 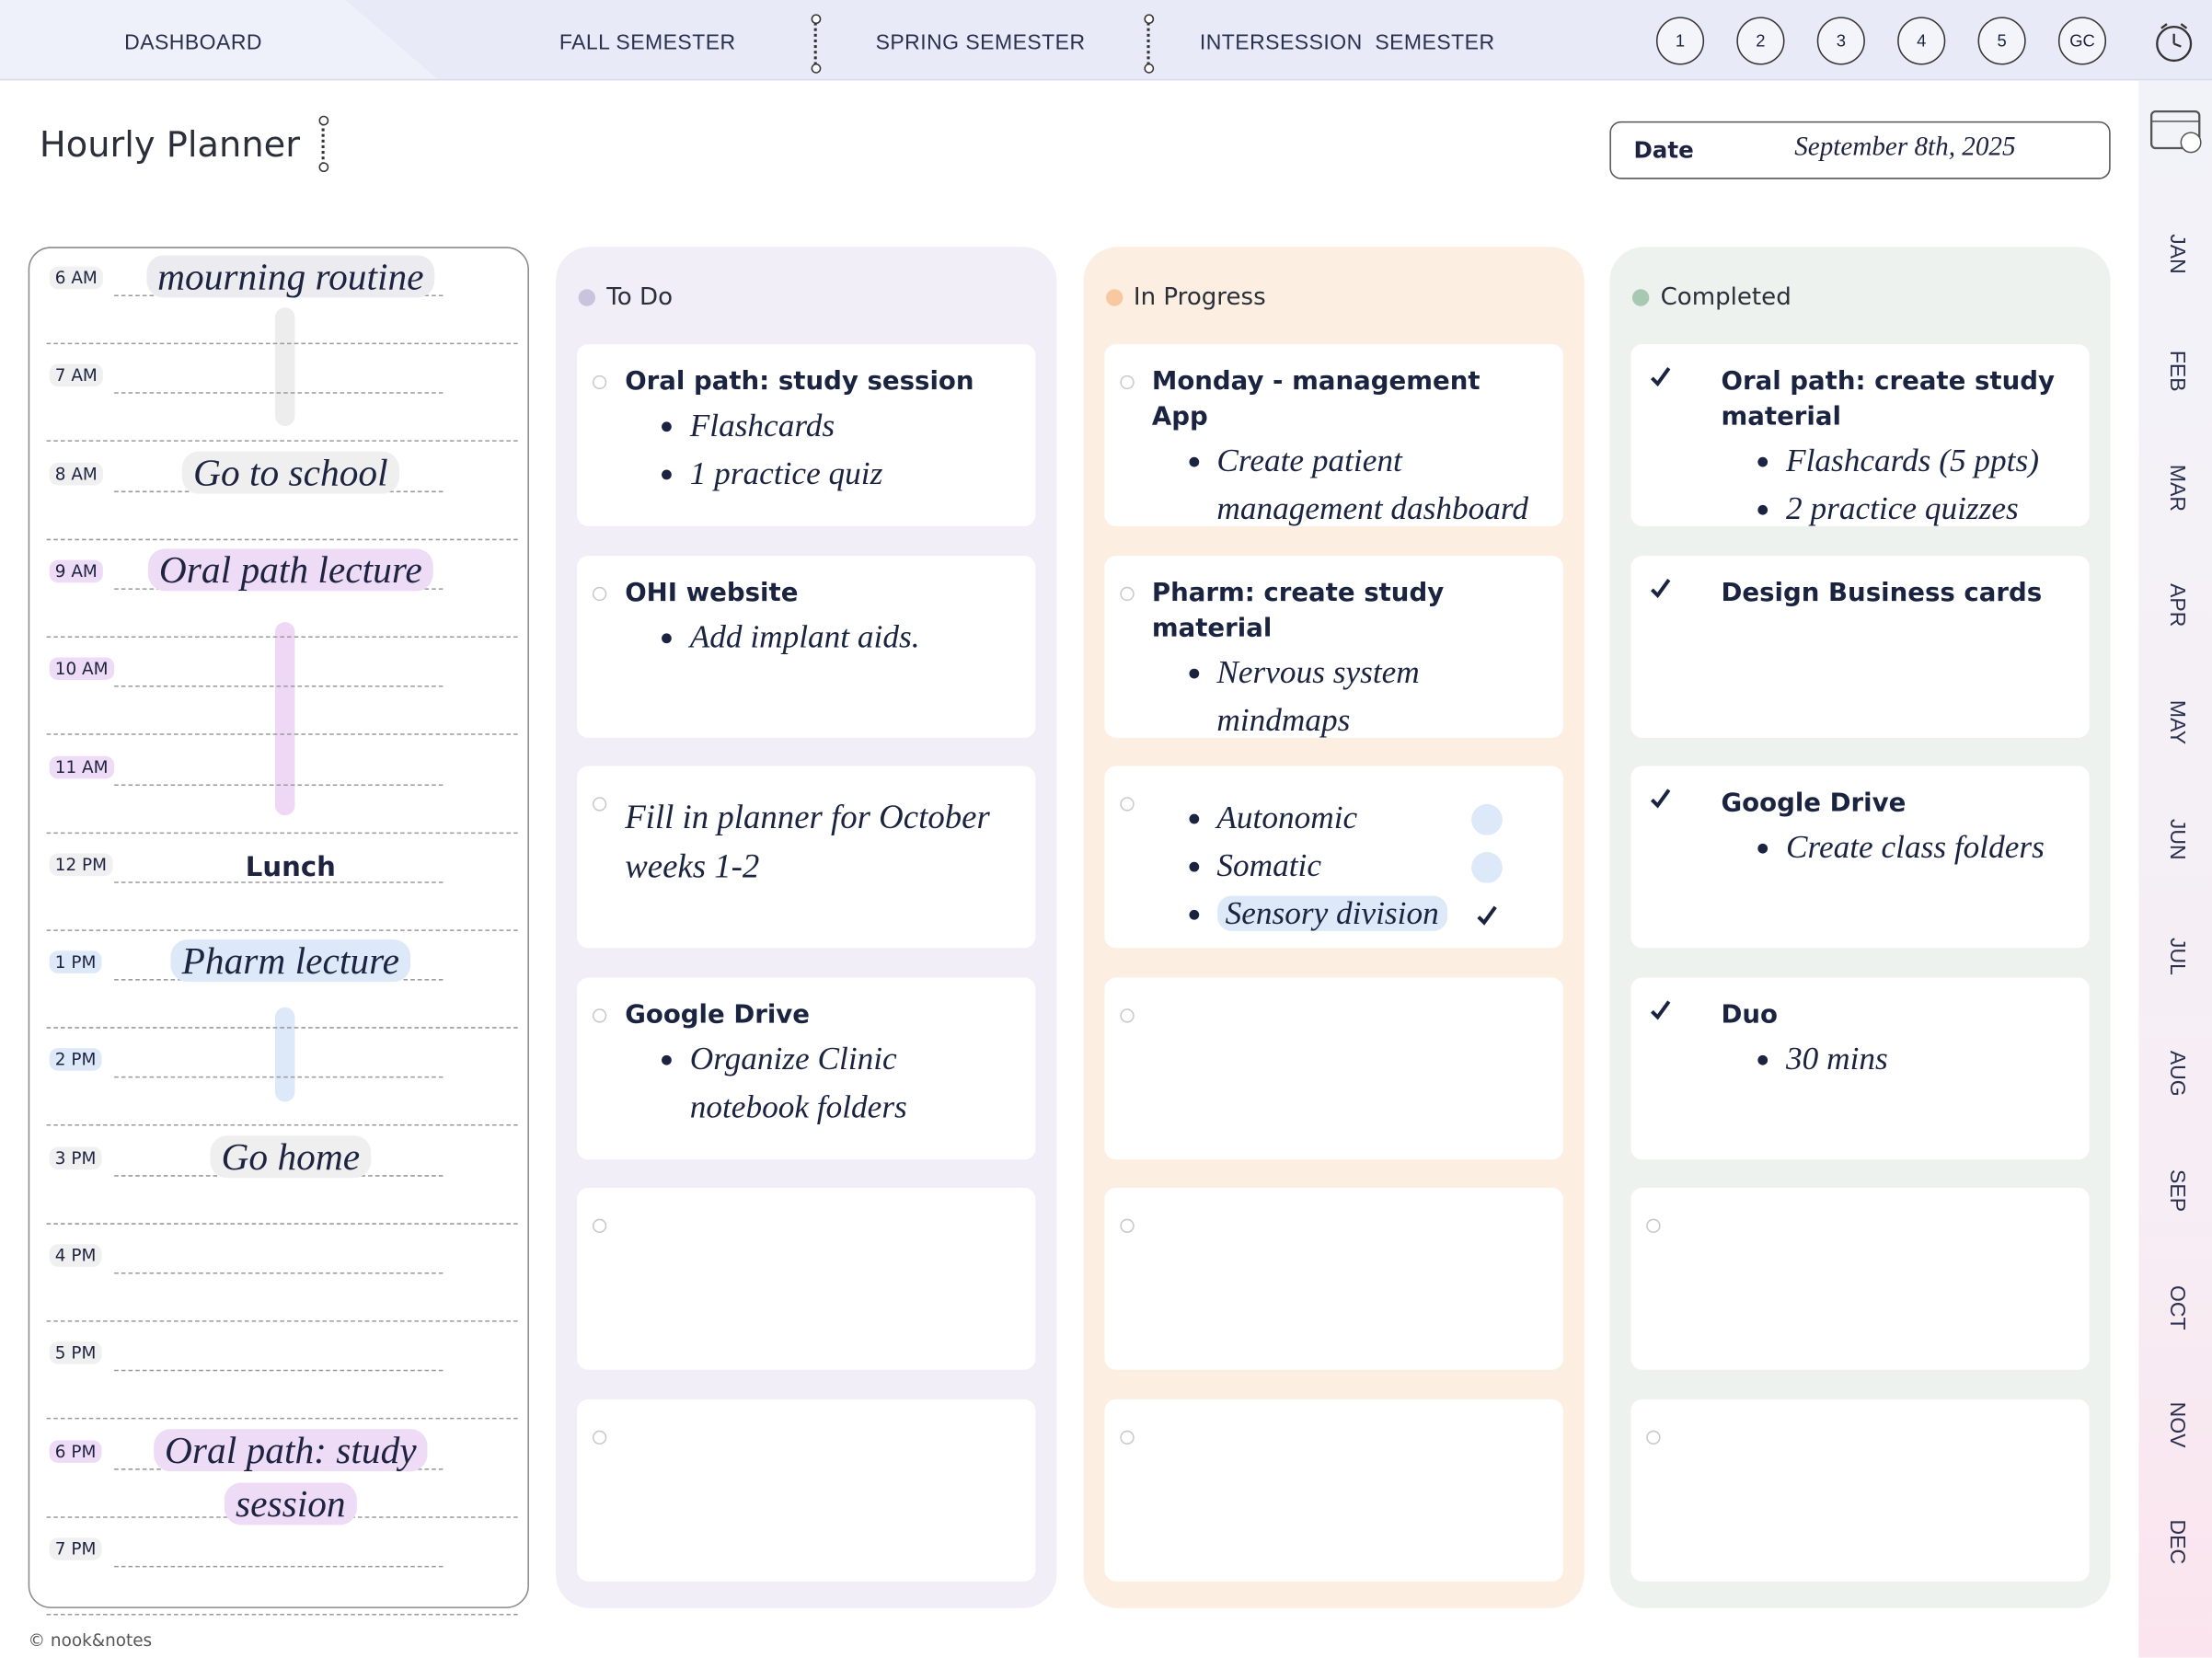 I want to click on month-tab: JUL, so click(x=2176, y=956).